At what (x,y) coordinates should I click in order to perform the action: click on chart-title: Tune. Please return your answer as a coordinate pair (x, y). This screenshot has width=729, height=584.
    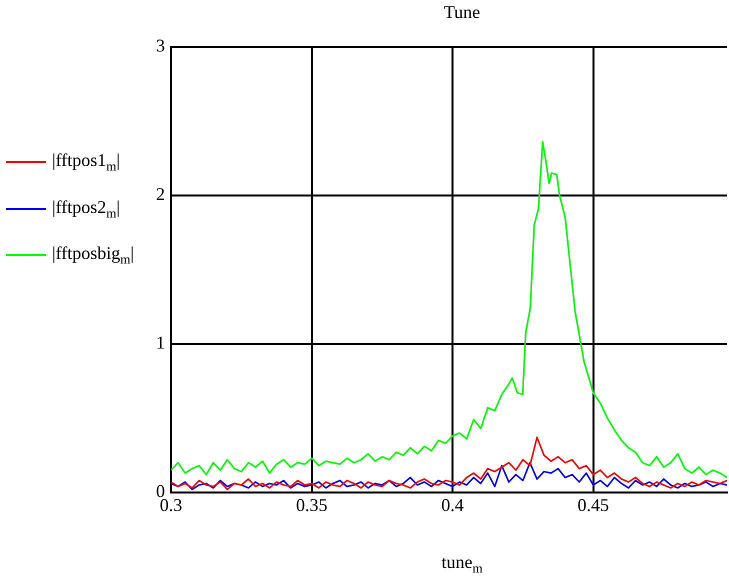
    Looking at the image, I should click on (462, 12).